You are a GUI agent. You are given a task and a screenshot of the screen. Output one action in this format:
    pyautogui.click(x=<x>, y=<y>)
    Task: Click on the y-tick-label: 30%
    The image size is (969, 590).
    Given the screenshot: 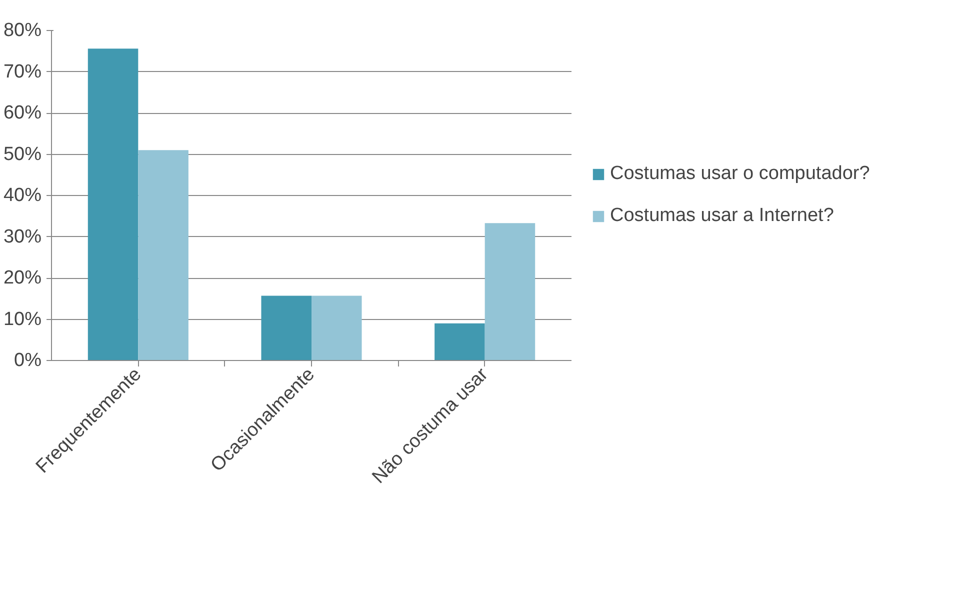 What is the action you would take?
    pyautogui.click(x=22, y=237)
    